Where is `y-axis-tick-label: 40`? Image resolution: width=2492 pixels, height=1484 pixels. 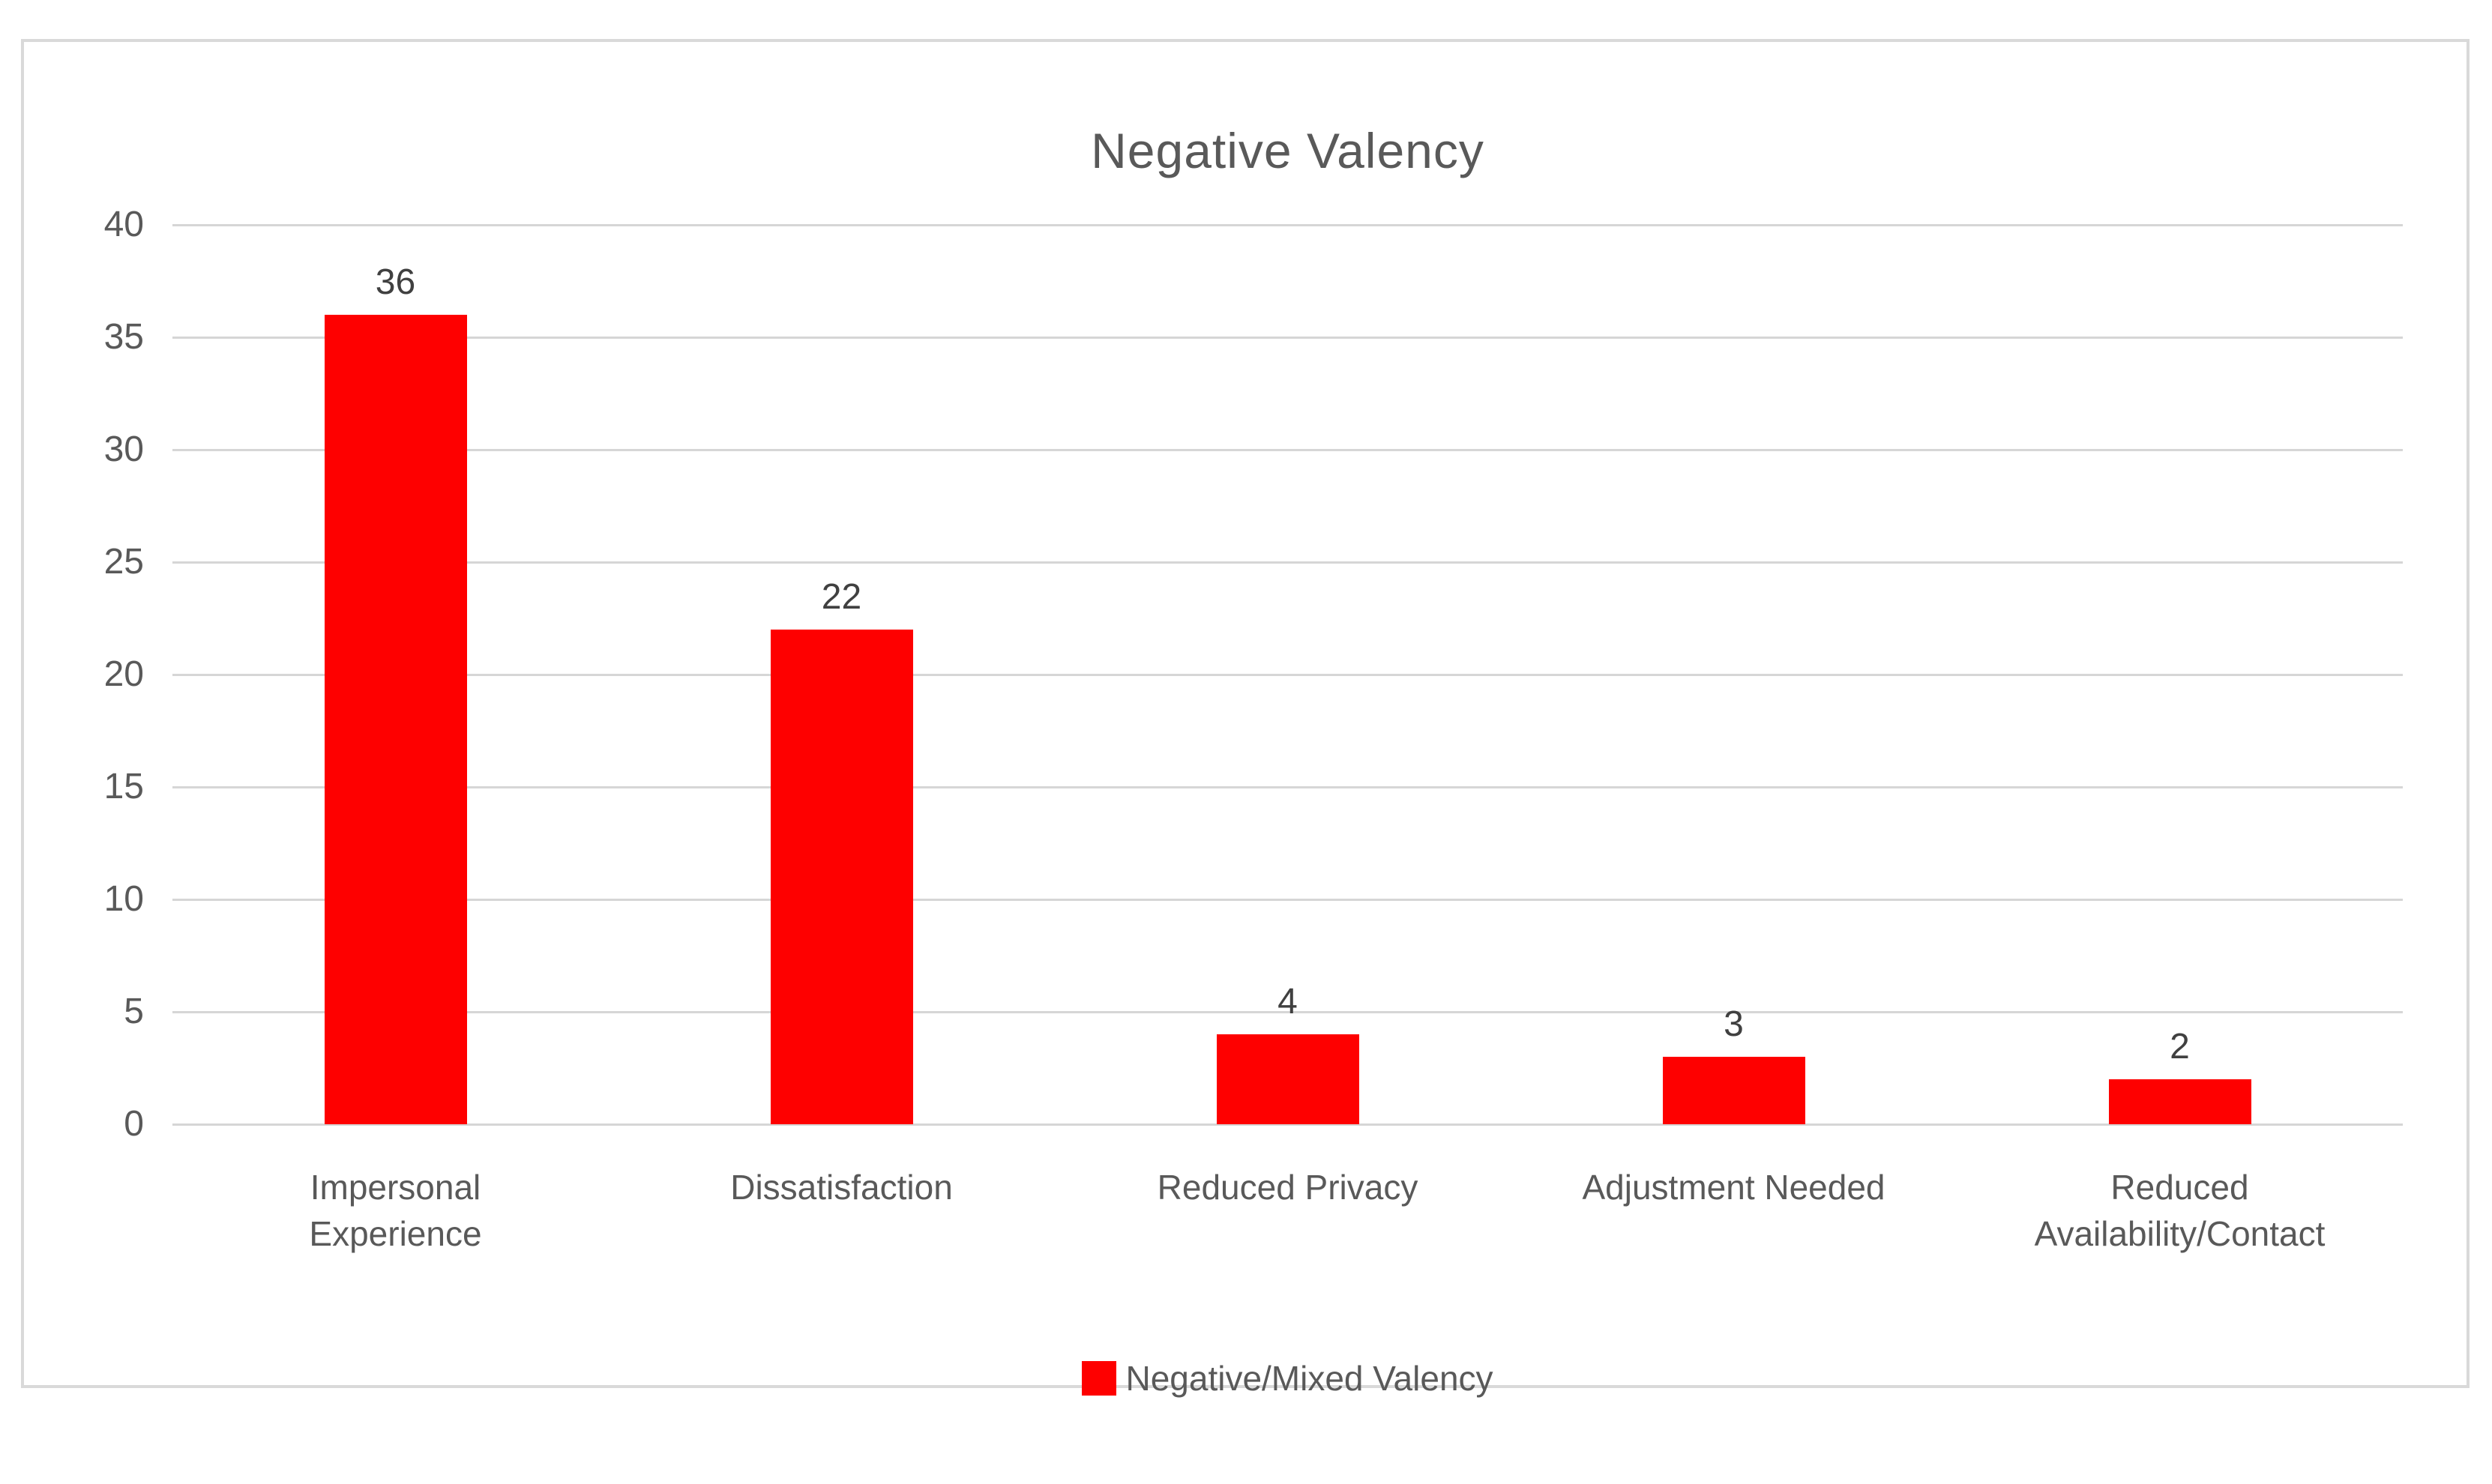 y-axis-tick-label: 40 is located at coordinates (123, 225).